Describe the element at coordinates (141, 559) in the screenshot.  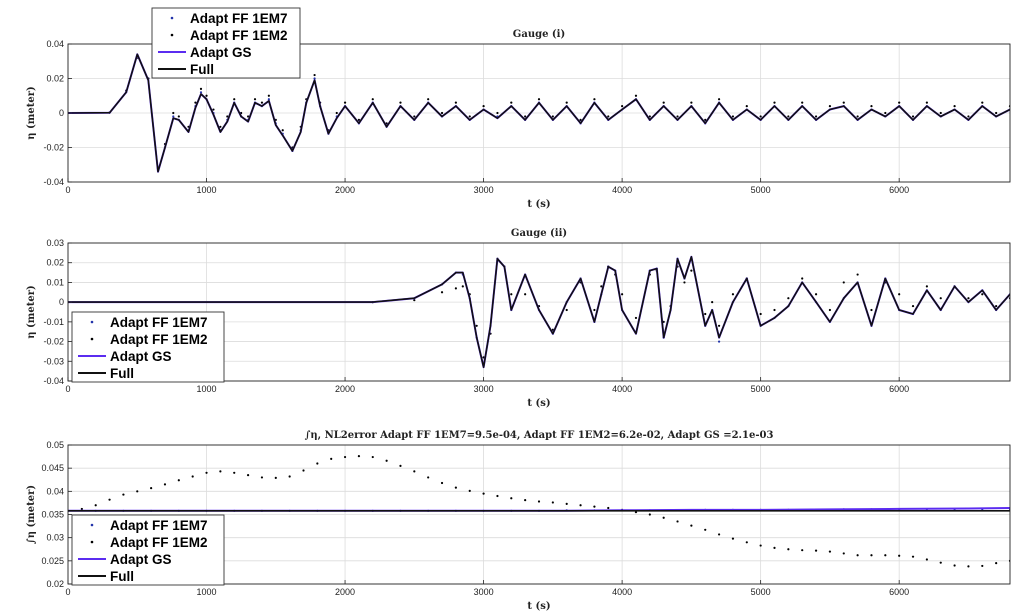
I see `legend-label: Adapt GS` at that location.